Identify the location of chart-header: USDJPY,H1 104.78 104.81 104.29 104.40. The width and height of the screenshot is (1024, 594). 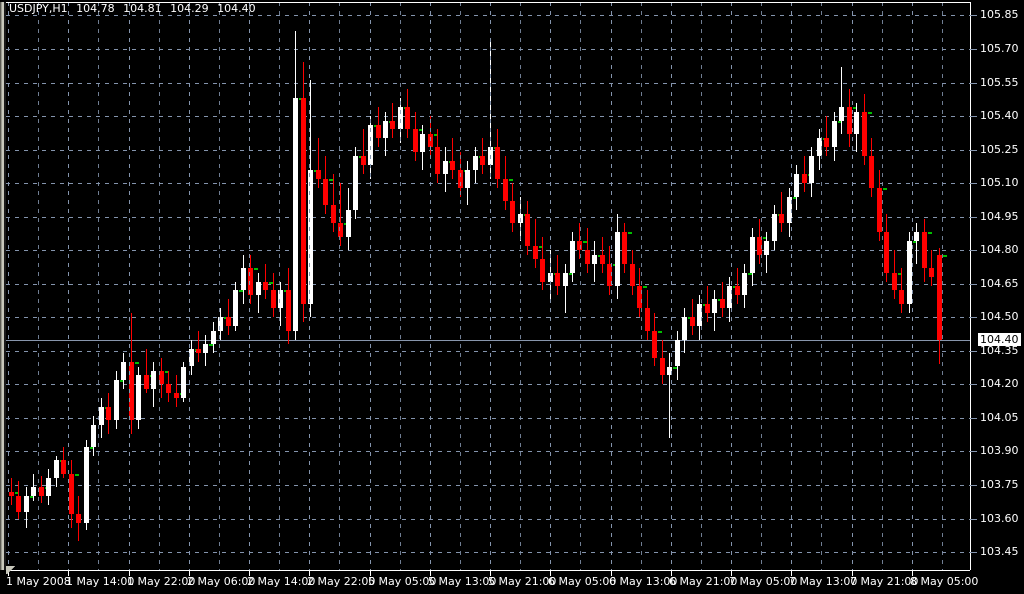
(135, 9).